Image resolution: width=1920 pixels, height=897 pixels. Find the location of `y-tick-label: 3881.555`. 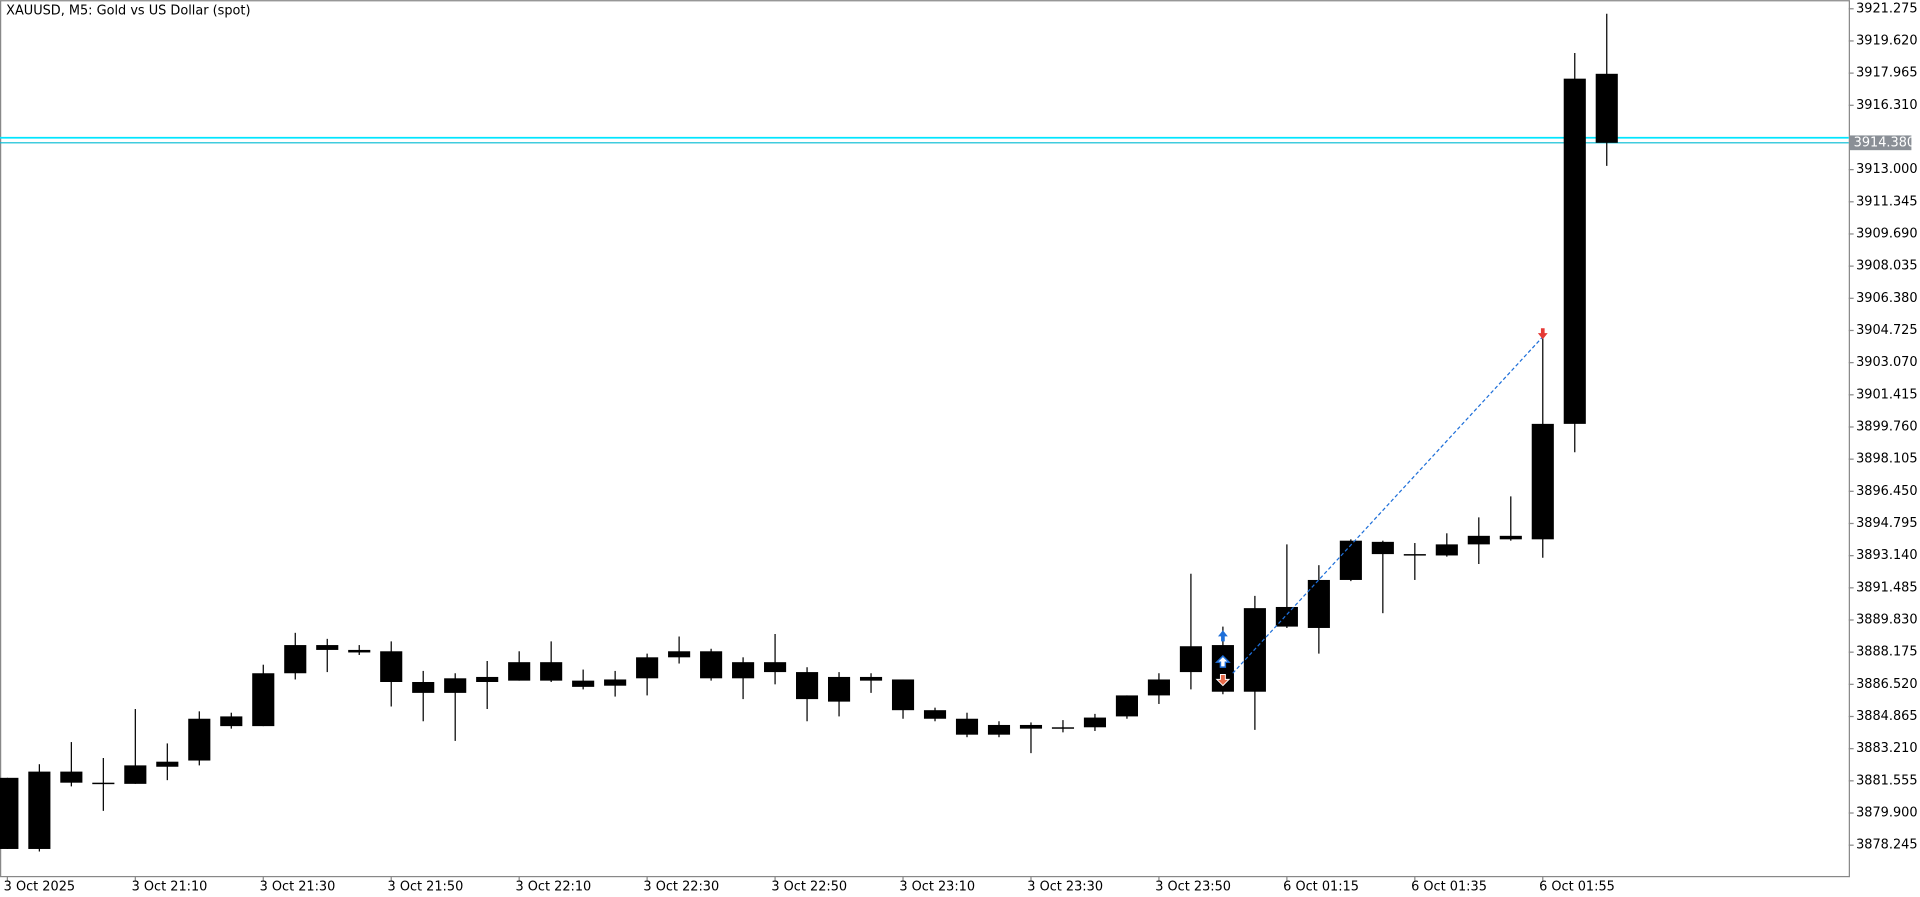

y-tick-label: 3881.555 is located at coordinates (1886, 780).